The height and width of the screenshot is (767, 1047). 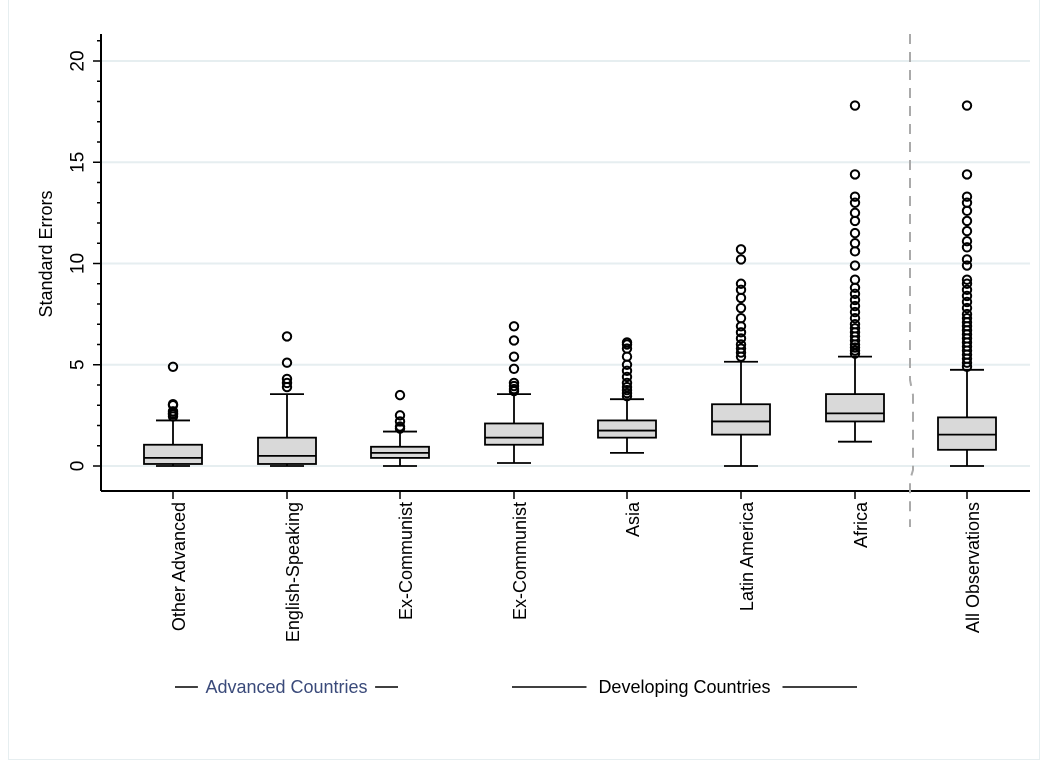 What do you see at coordinates (684, 687) in the screenshot?
I see `group-label: Developing Countries` at bounding box center [684, 687].